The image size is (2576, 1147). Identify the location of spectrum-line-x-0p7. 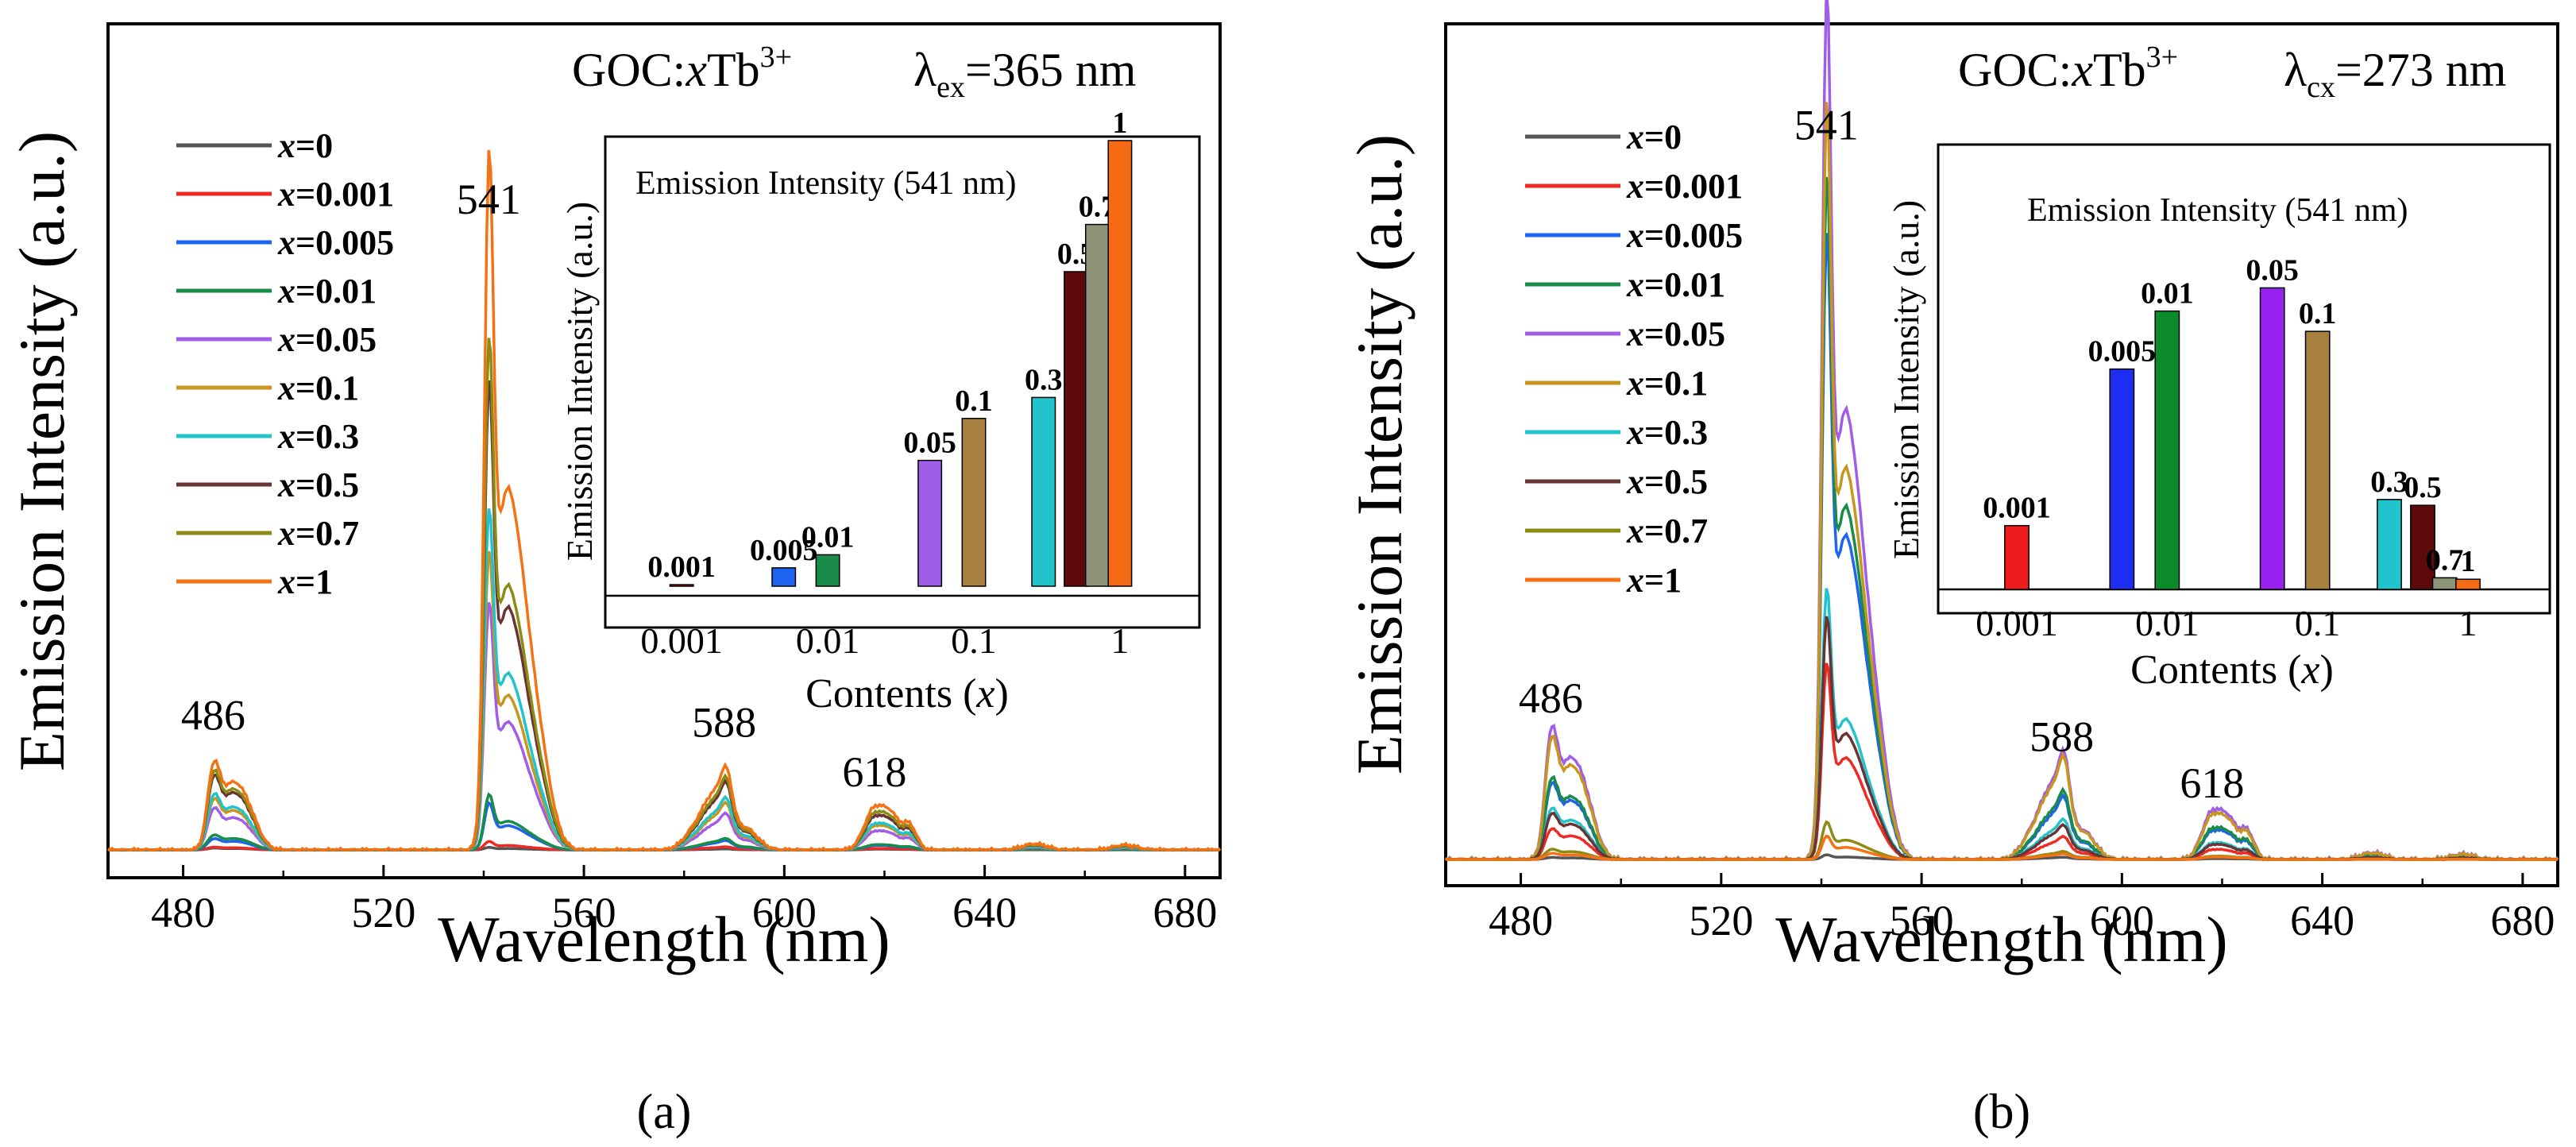
(2002, 841).